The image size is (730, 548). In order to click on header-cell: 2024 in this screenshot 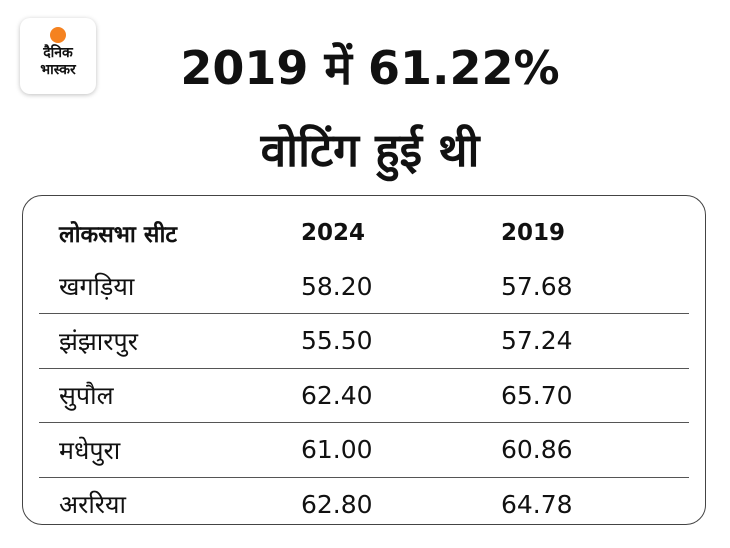, I will do `click(333, 232)`.